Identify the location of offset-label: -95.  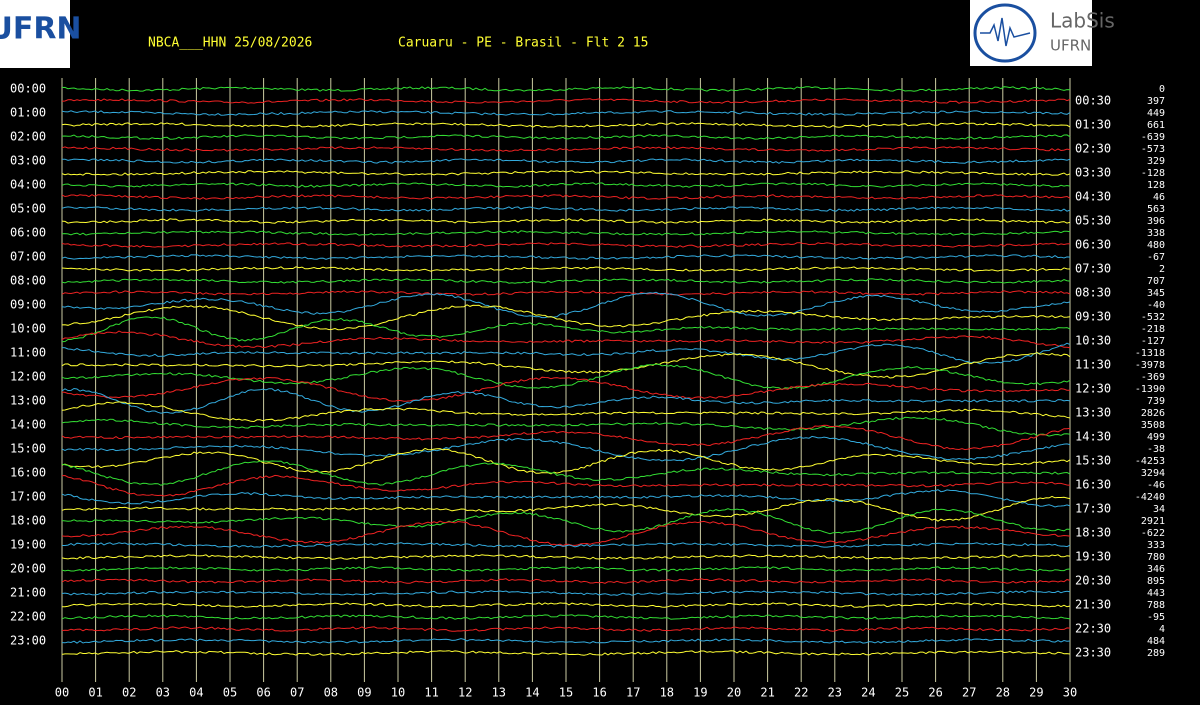
(1156, 617).